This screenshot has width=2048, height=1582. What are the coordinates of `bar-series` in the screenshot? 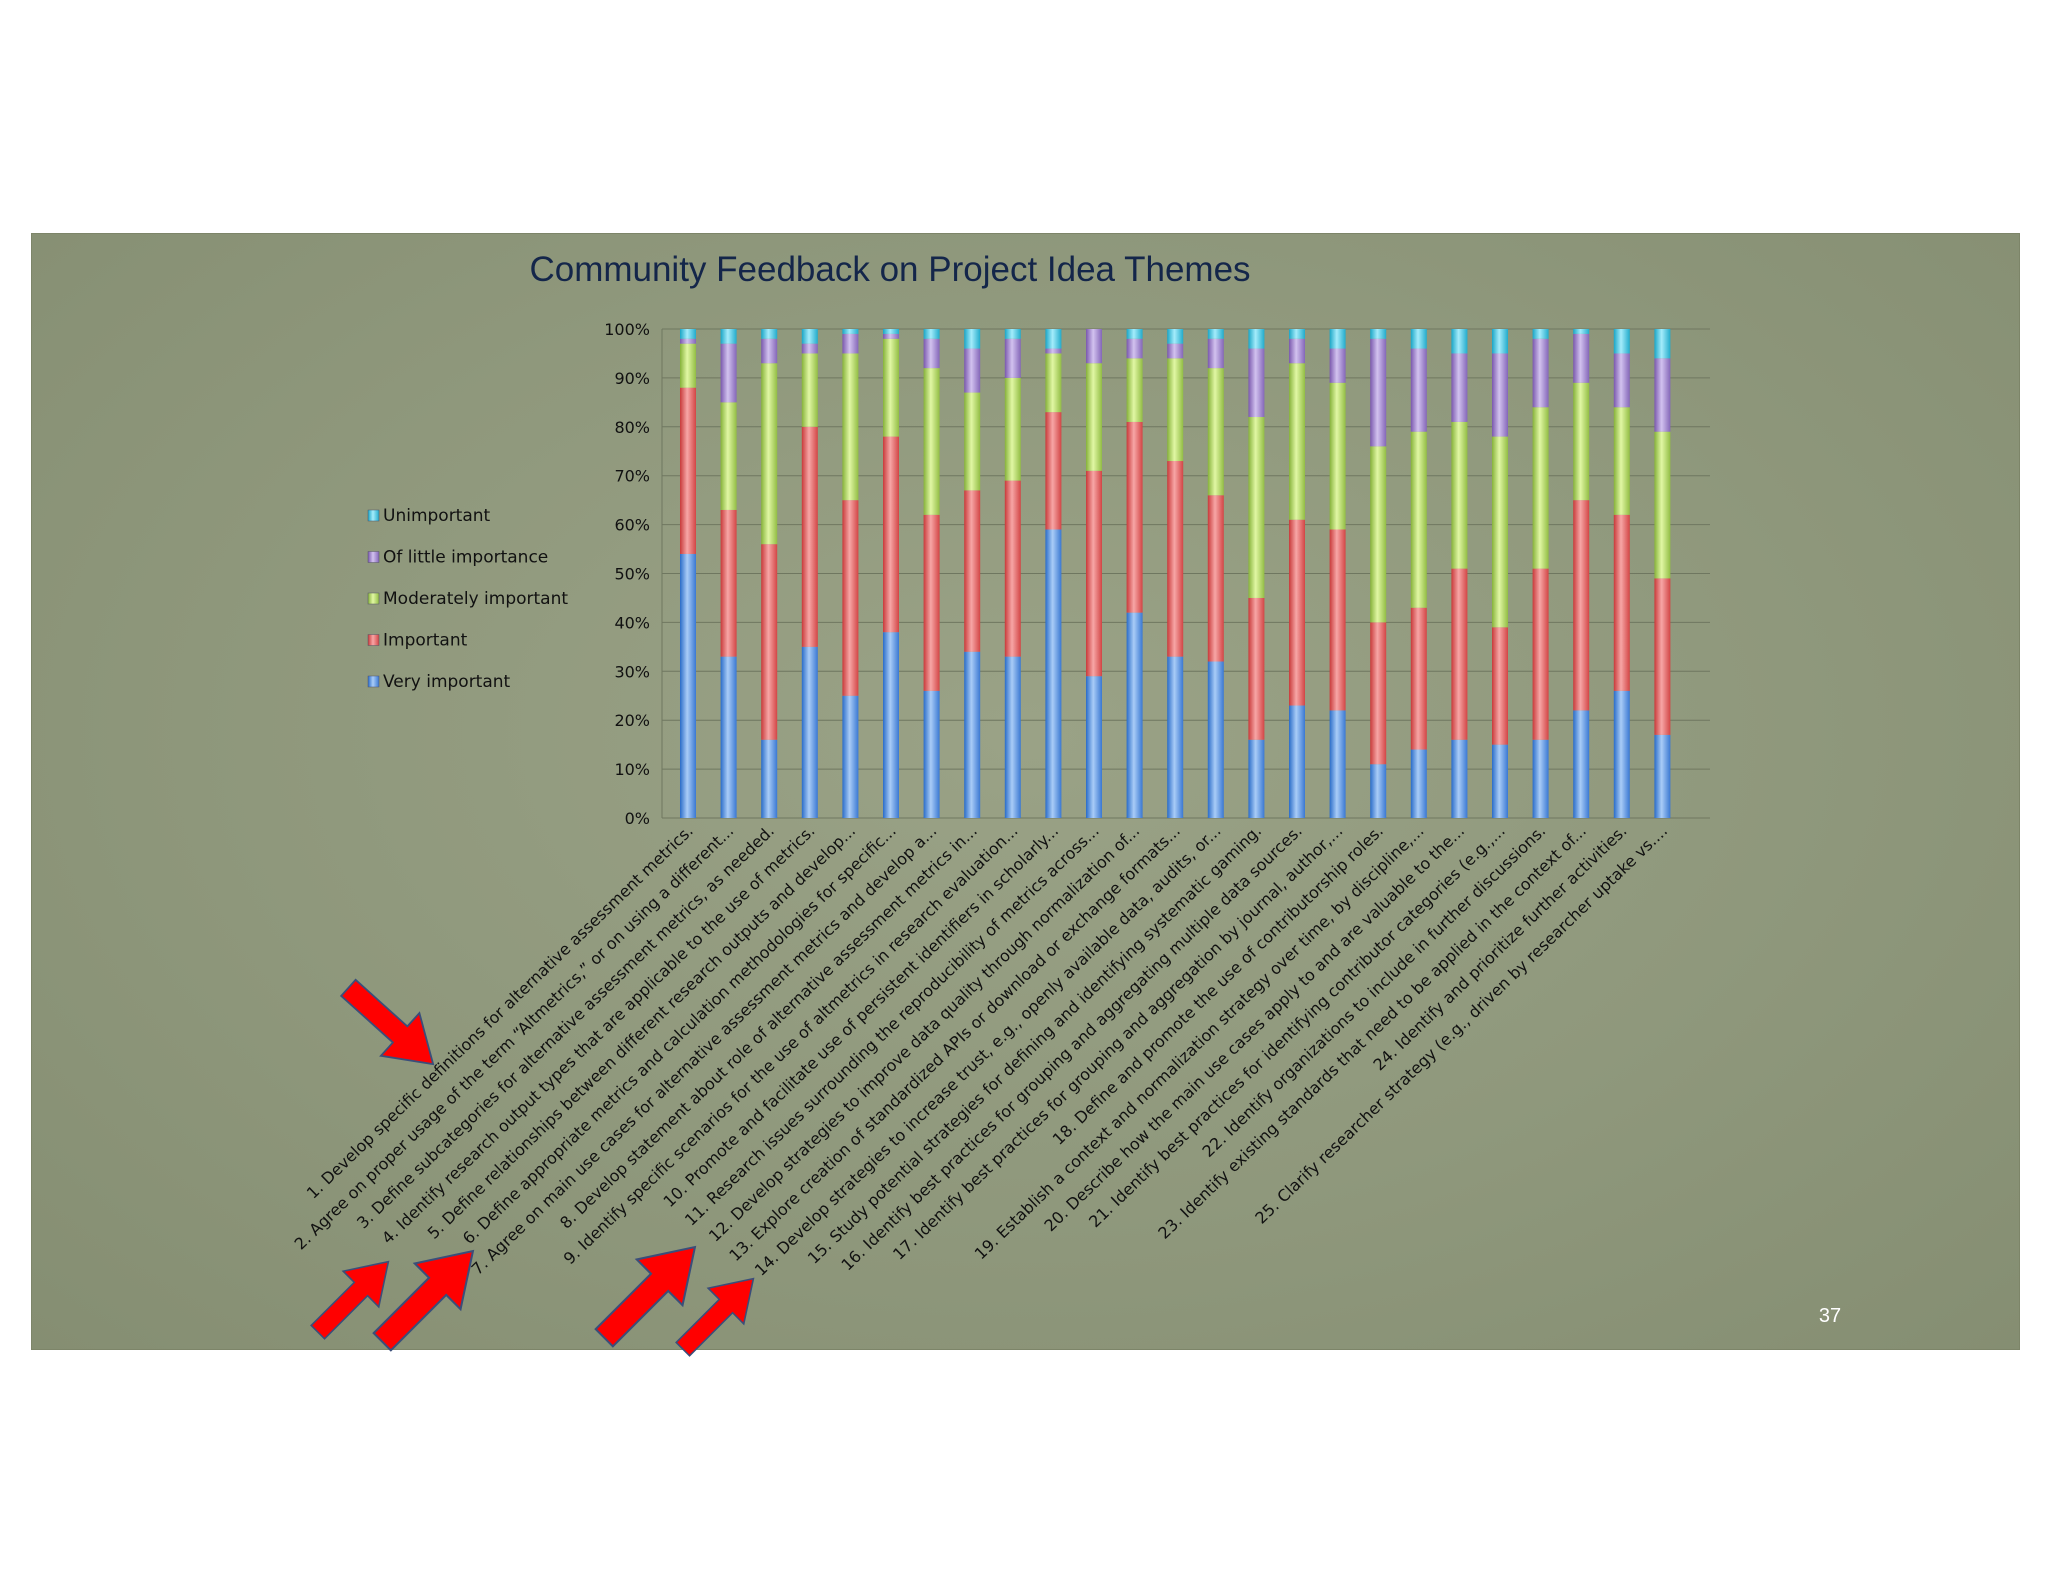 It's located at (1175, 573).